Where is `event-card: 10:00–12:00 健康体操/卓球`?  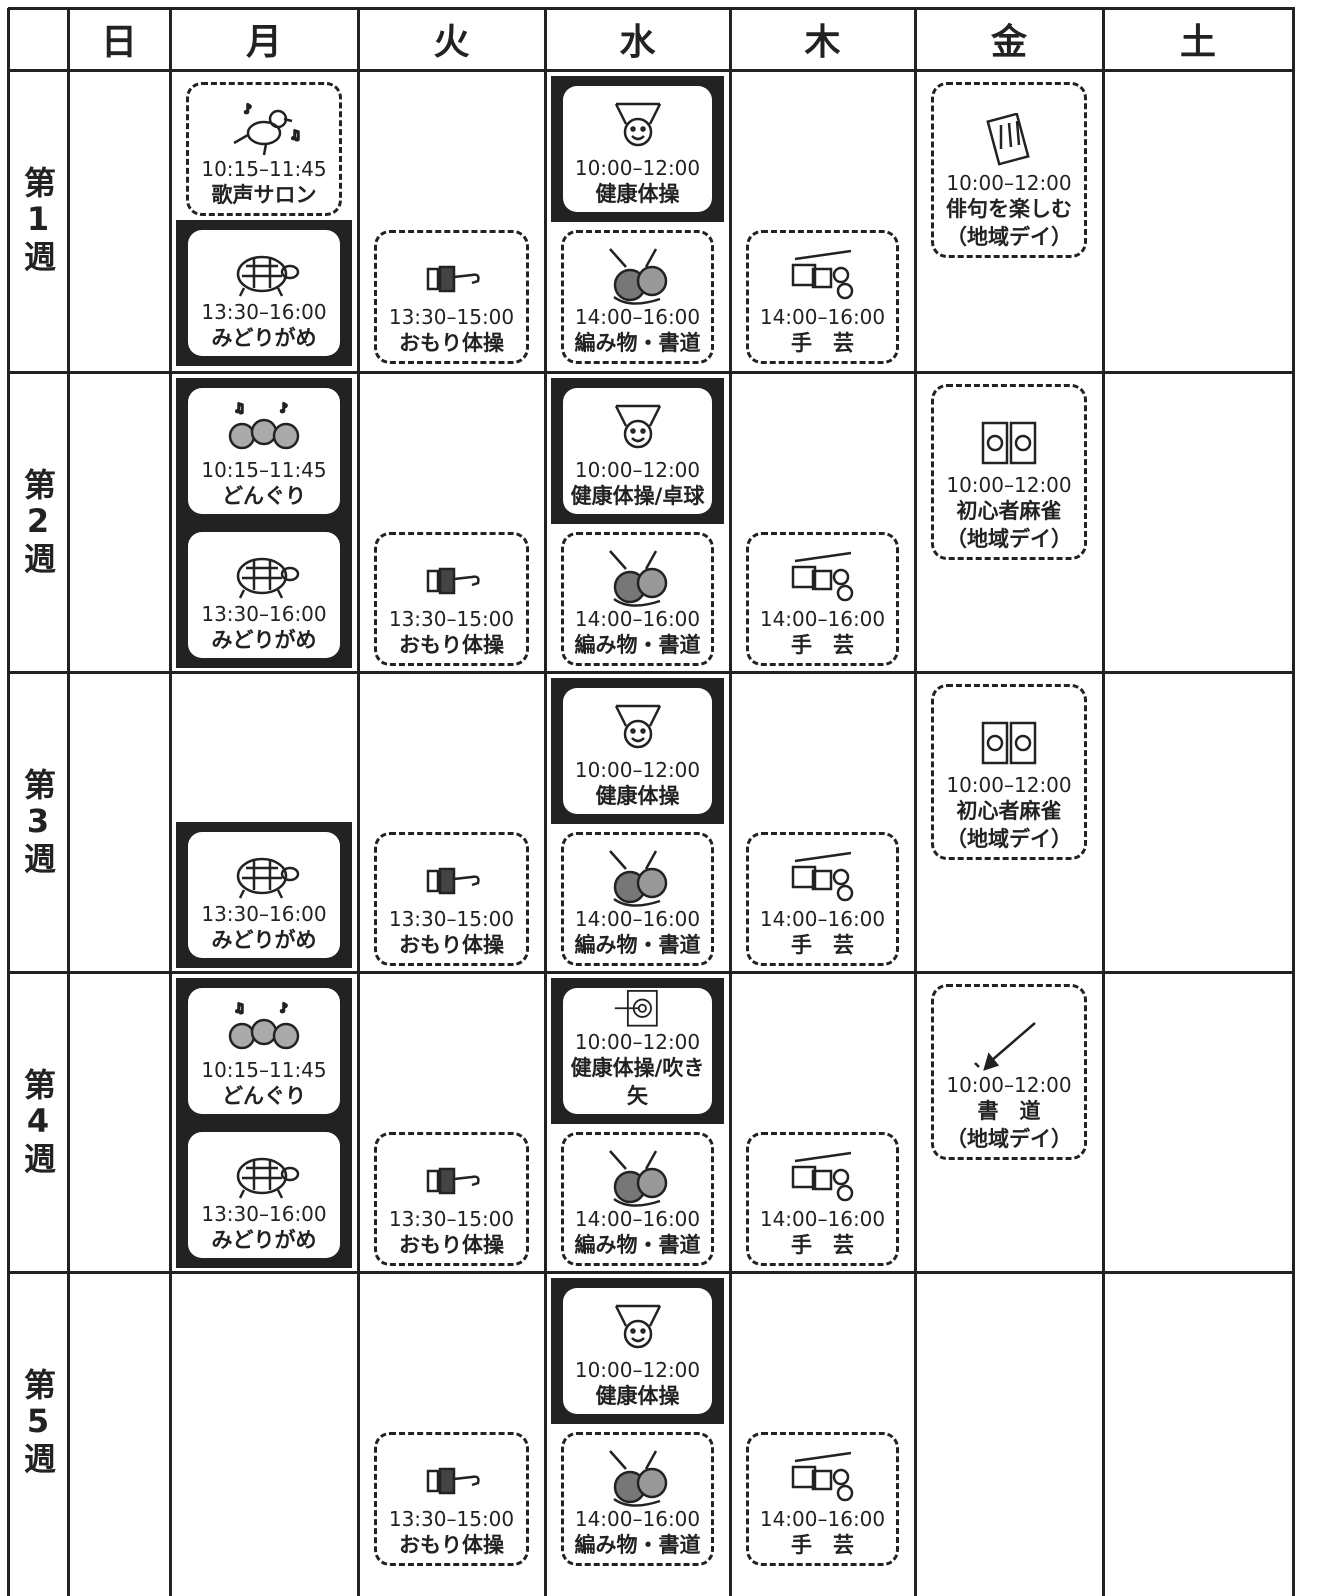
event-card: 10:00–12:00 健康体操/卓球 is located at coordinates (637, 451).